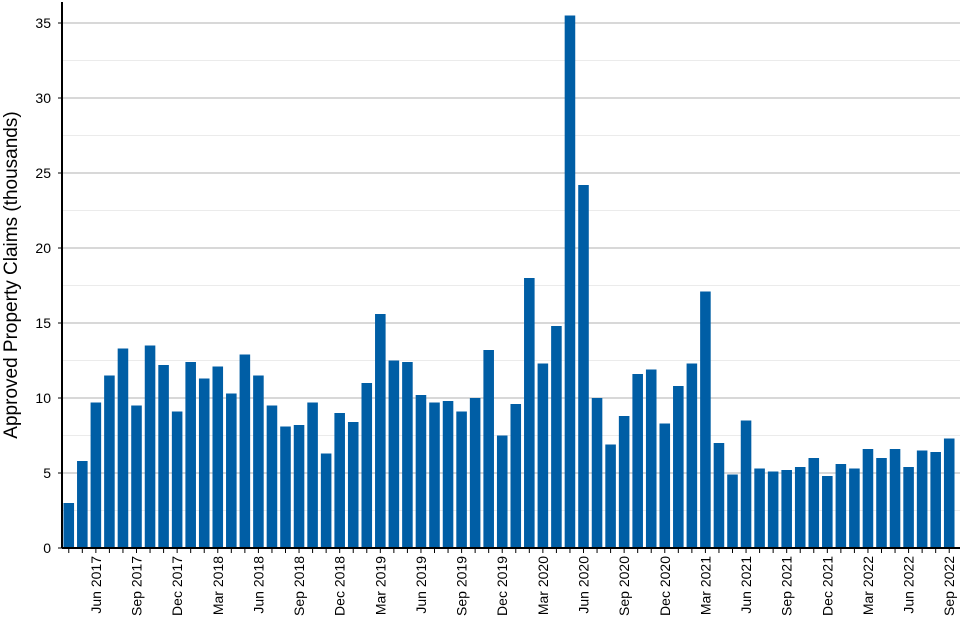 Image resolution: width=960 pixels, height=640 pixels. Describe the element at coordinates (421, 585) in the screenshot. I see `x-tick-label: Jun 2019` at that location.